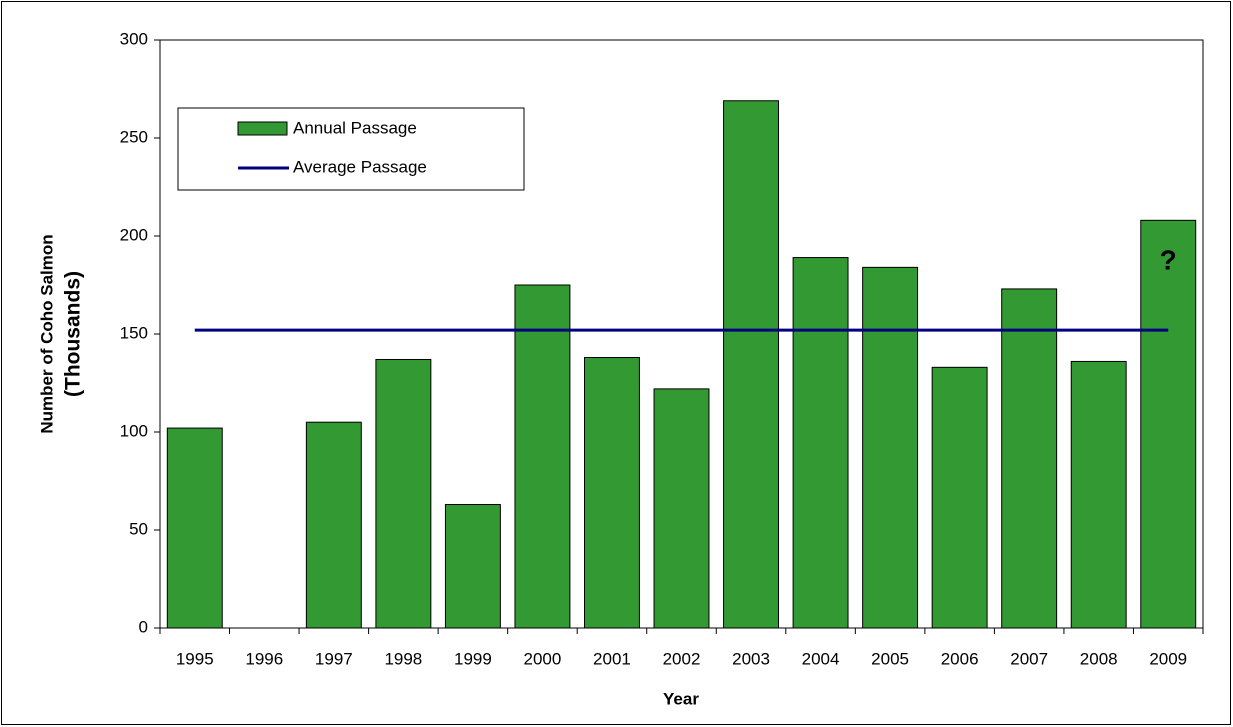 The width and height of the screenshot is (1233, 727). Describe the element at coordinates (682, 658) in the screenshot. I see `x-tick-label: 2002` at that location.